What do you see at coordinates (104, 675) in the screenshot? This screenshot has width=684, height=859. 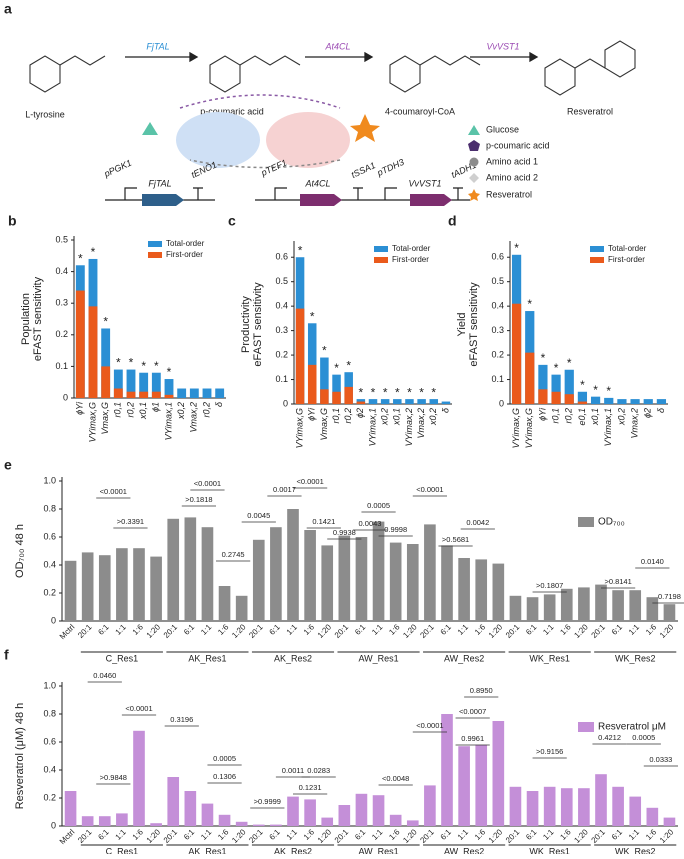 I see `p-value: 0.0460` at bounding box center [104, 675].